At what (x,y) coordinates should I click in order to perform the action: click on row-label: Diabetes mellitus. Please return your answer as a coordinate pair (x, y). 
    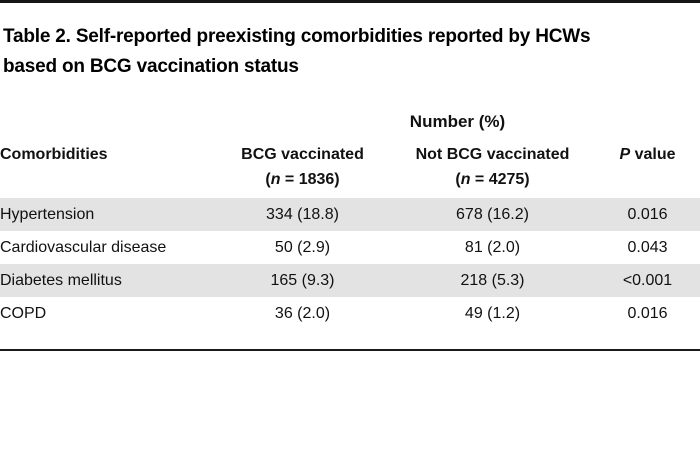
    Looking at the image, I should click on (61, 280).